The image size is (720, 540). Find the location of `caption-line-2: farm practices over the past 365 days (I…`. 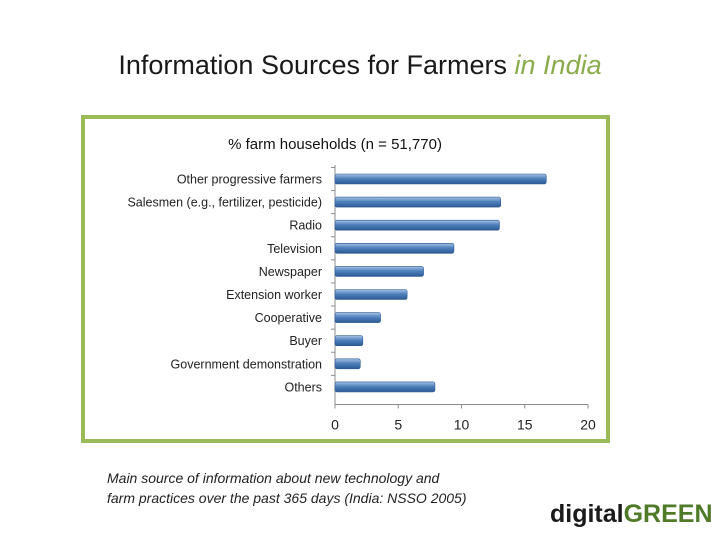

caption-line-2: farm practices over the past 365 days (I… is located at coordinates (287, 498).